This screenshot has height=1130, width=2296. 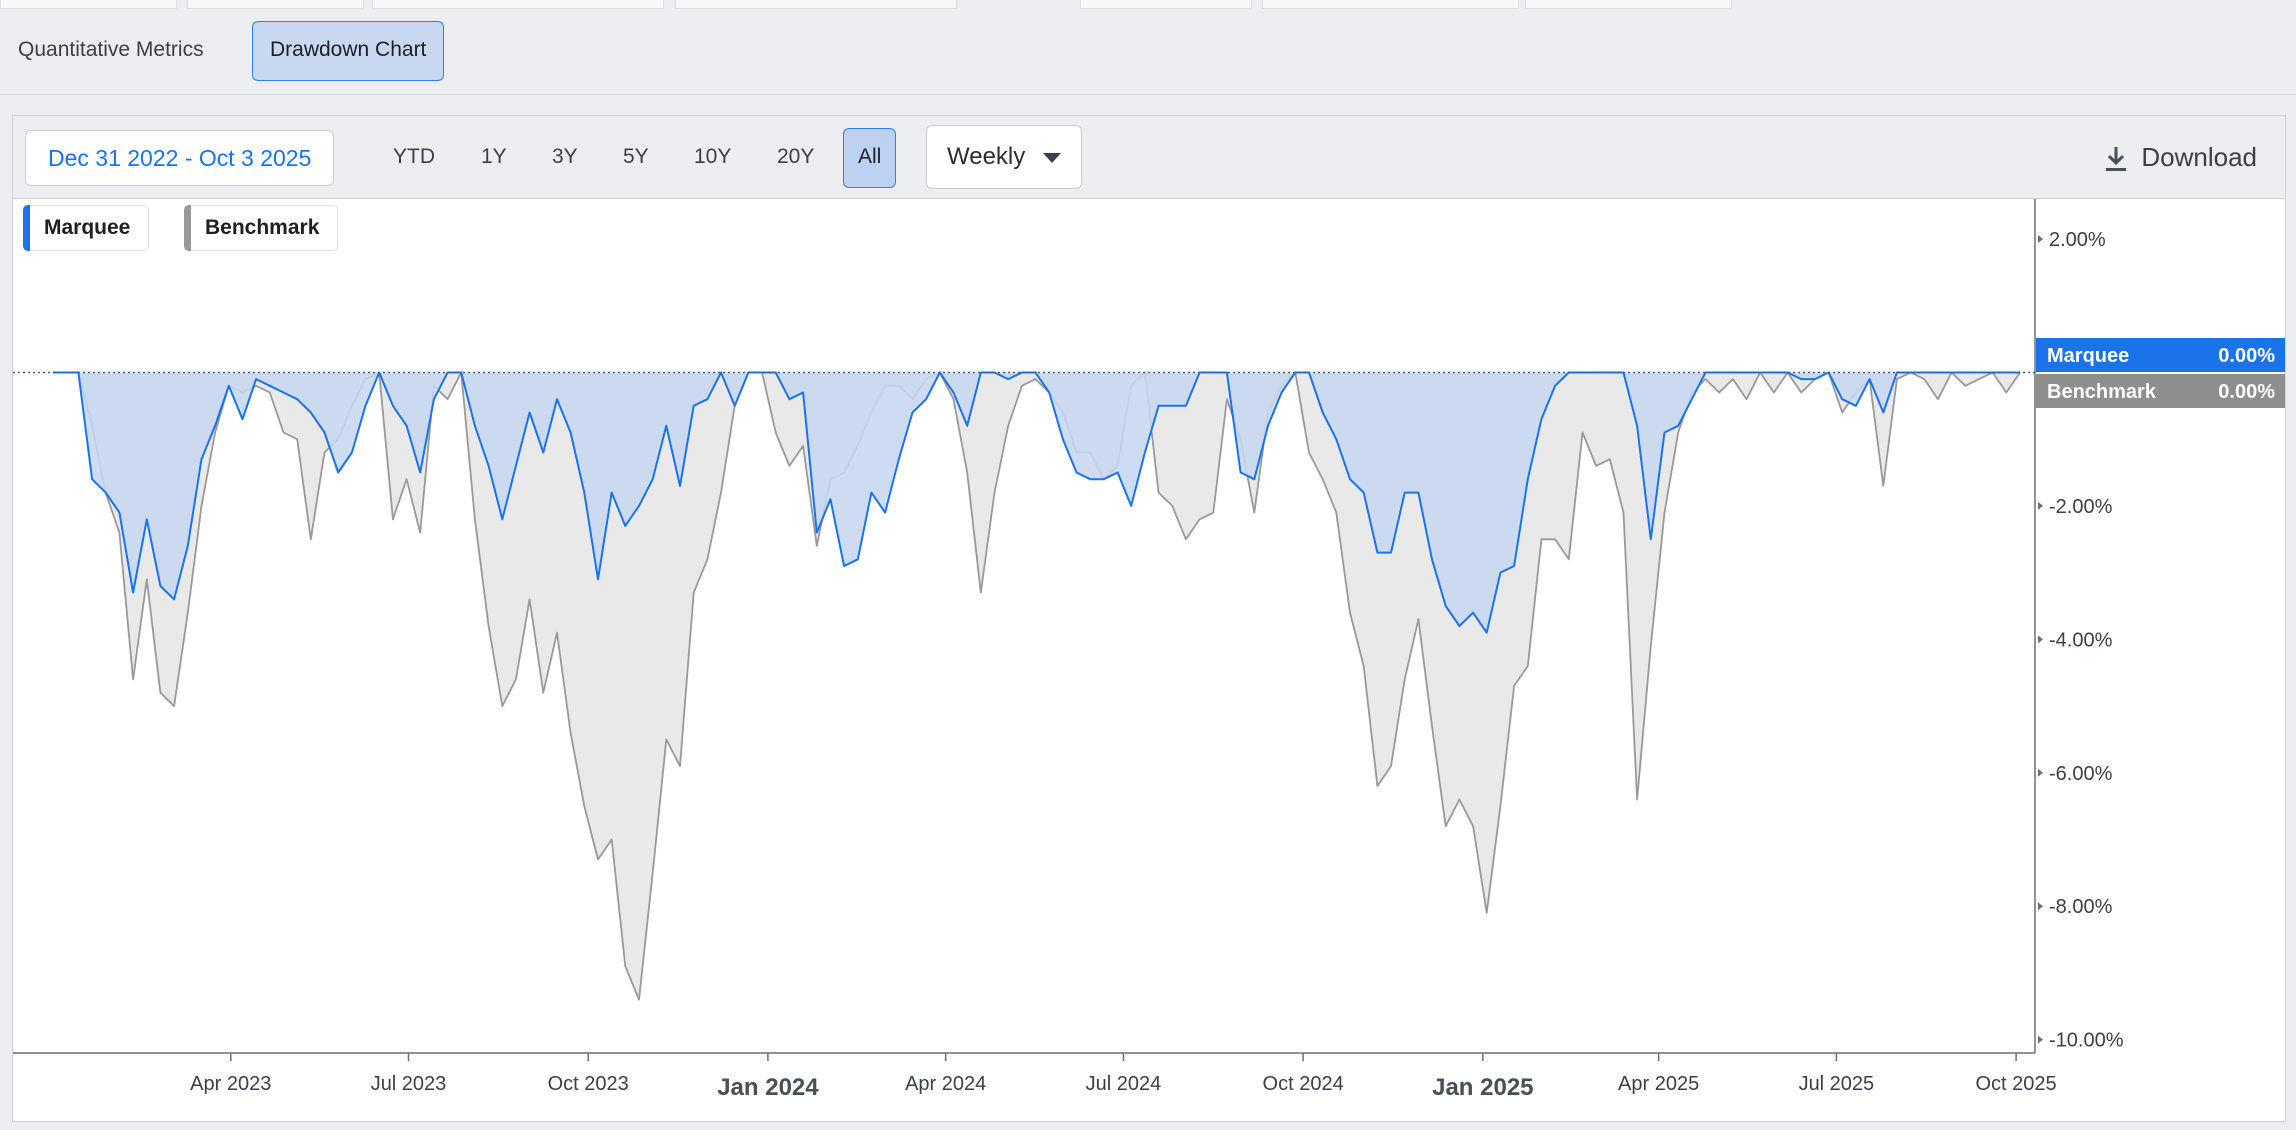 What do you see at coordinates (2081, 507) in the screenshot?
I see `y-tick-label: -2.00%` at bounding box center [2081, 507].